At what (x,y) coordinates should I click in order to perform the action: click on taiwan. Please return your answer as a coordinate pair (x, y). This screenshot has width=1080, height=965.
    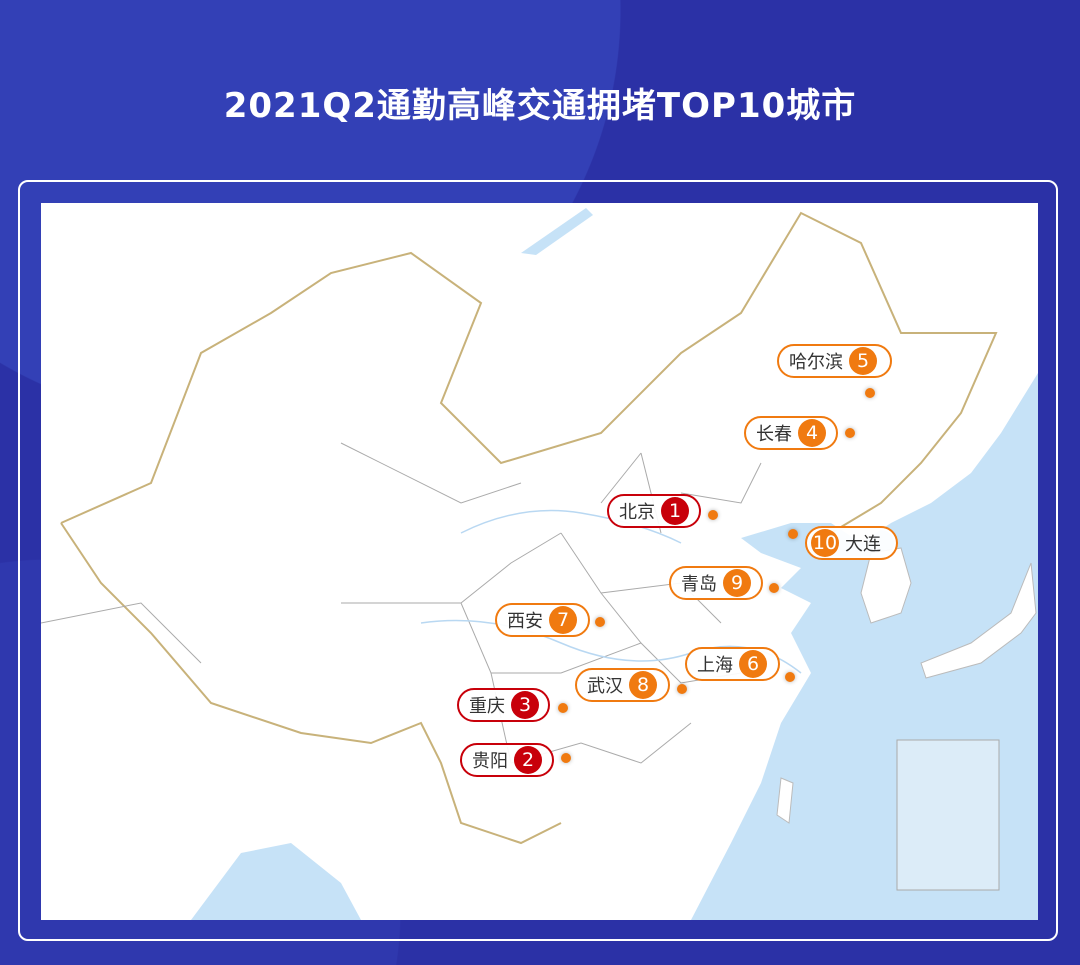
    Looking at the image, I should click on (785, 800).